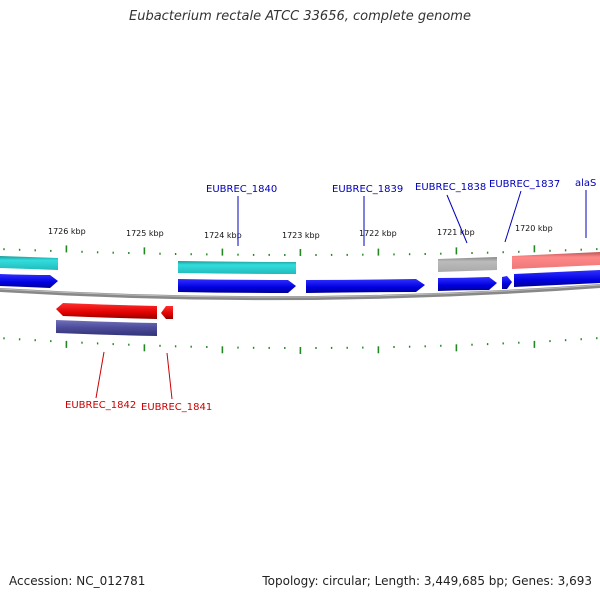 This screenshot has height=600, width=600. What do you see at coordinates (450, 187) in the screenshot?
I see `gene-label-1838: EUBREC_1838` at bounding box center [450, 187].